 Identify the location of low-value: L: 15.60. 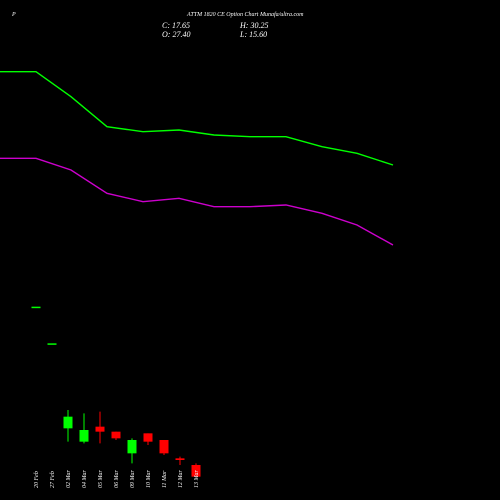
(253, 34).